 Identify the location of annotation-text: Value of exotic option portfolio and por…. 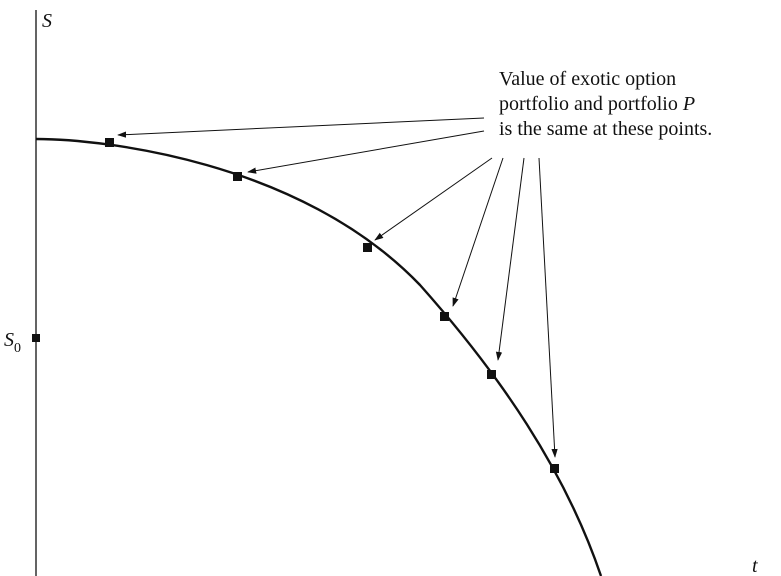
(605, 104).